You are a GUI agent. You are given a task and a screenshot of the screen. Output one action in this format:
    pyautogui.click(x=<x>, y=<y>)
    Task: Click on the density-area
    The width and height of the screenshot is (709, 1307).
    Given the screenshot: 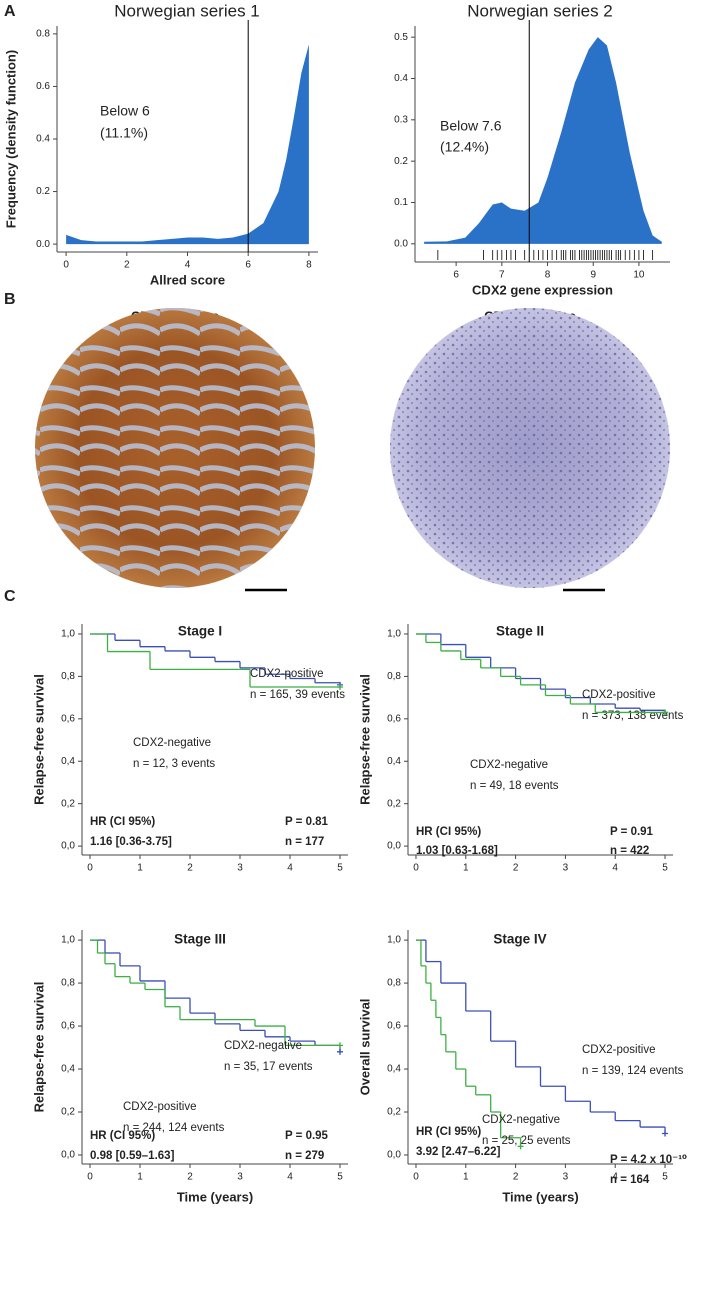 What is the action you would take?
    pyautogui.click(x=543, y=140)
    